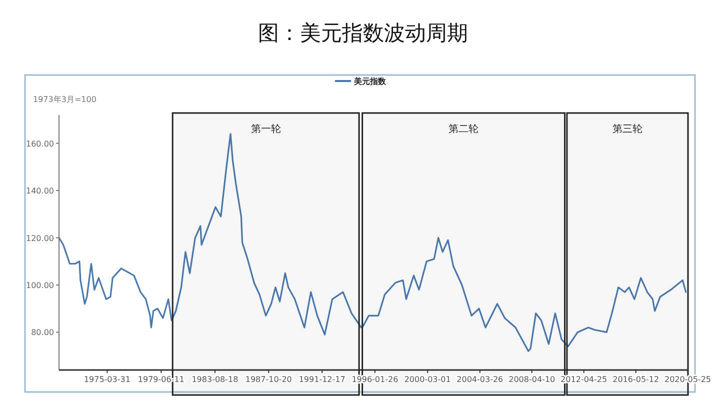  I want to click on band-label: 第三轮, so click(627, 129).